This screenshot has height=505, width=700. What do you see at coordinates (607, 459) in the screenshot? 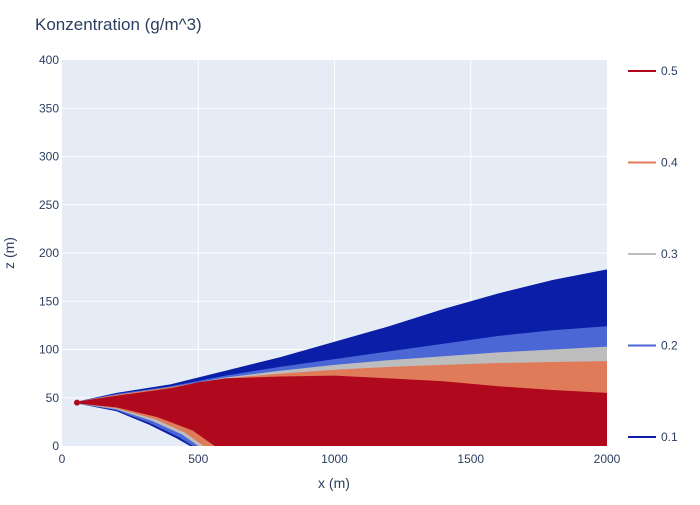
I see `x-tick-label: 2000` at bounding box center [607, 459].